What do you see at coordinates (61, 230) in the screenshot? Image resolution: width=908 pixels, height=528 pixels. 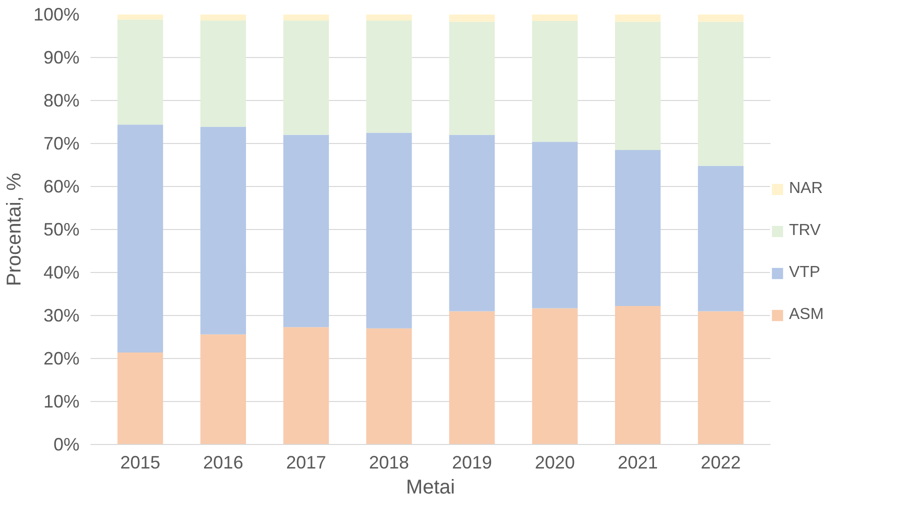 I see `y-tick-label: 50%` at bounding box center [61, 230].